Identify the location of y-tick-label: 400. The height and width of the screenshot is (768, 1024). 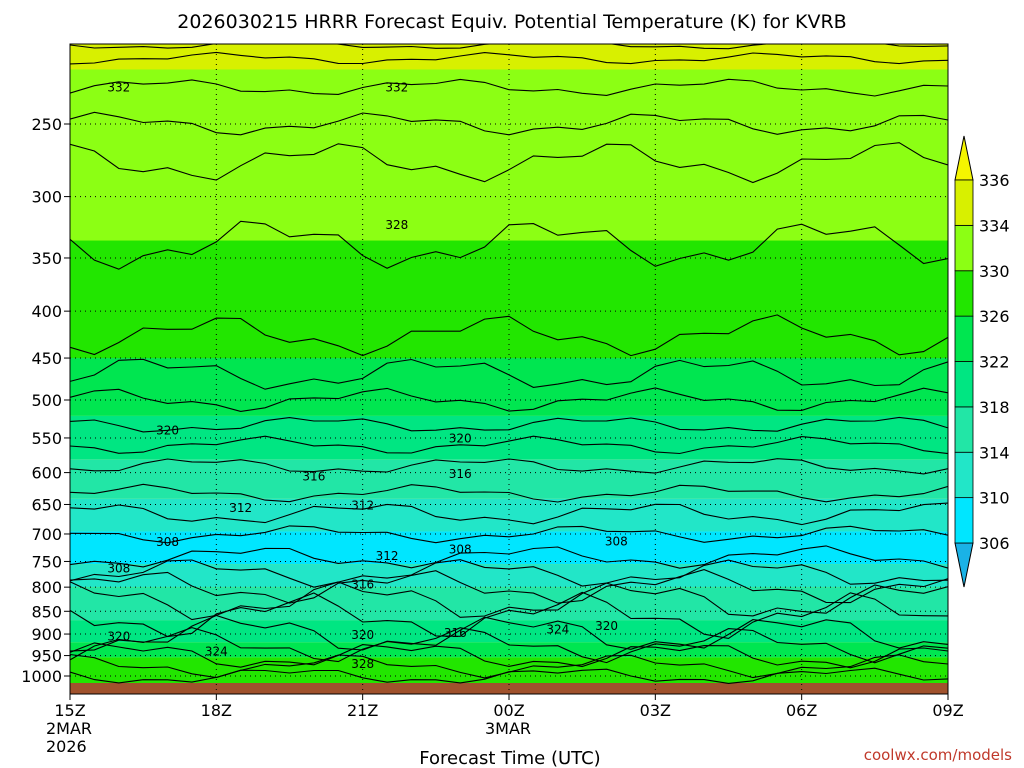
(46, 311).